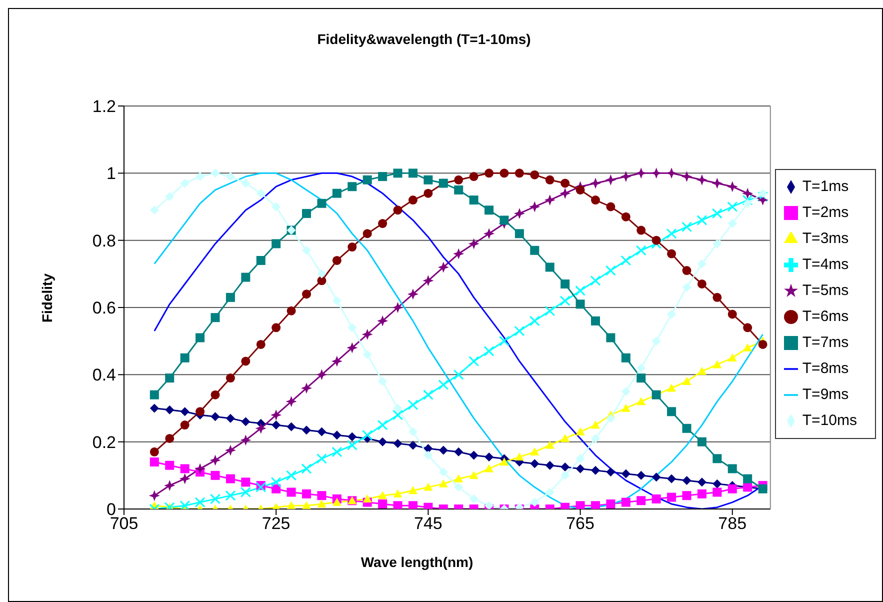  I want to click on y-tick-label: 0.2, so click(104, 442).